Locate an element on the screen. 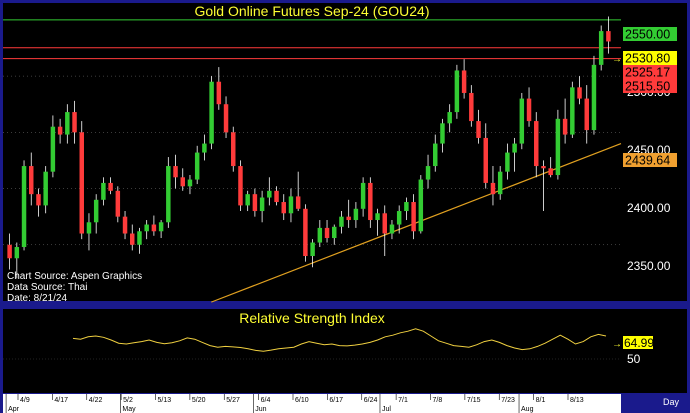 This screenshot has height=413, width=690. level-label-2525: 2525.17 is located at coordinates (647, 73).